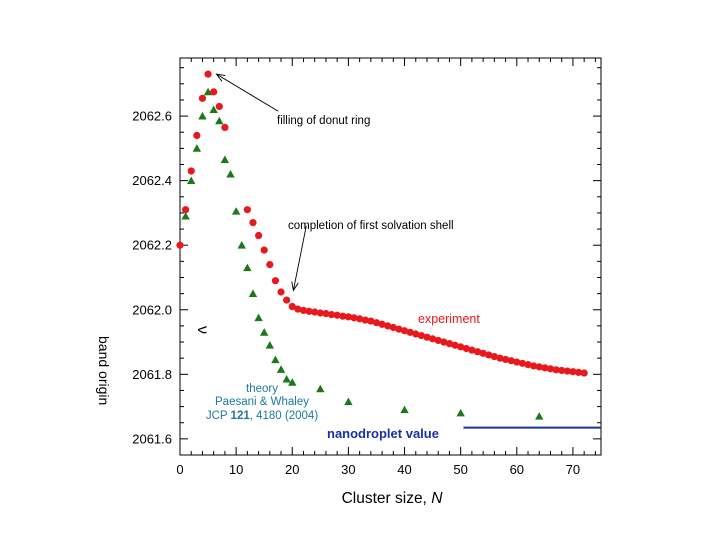  What do you see at coordinates (152, 374) in the screenshot?
I see `y-tick-label: 2061.8` at bounding box center [152, 374].